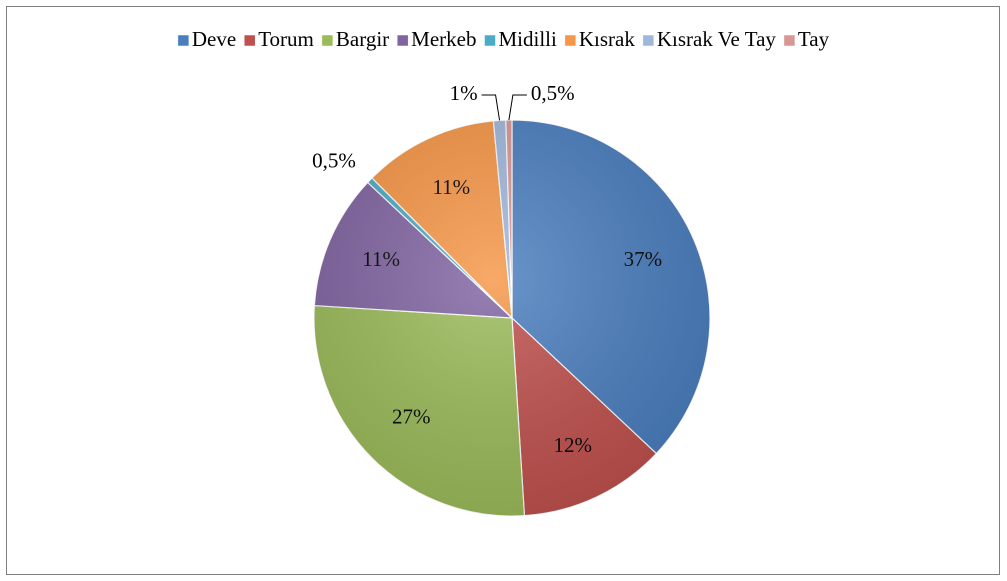  I want to click on legend-label: Midilli, so click(527, 39).